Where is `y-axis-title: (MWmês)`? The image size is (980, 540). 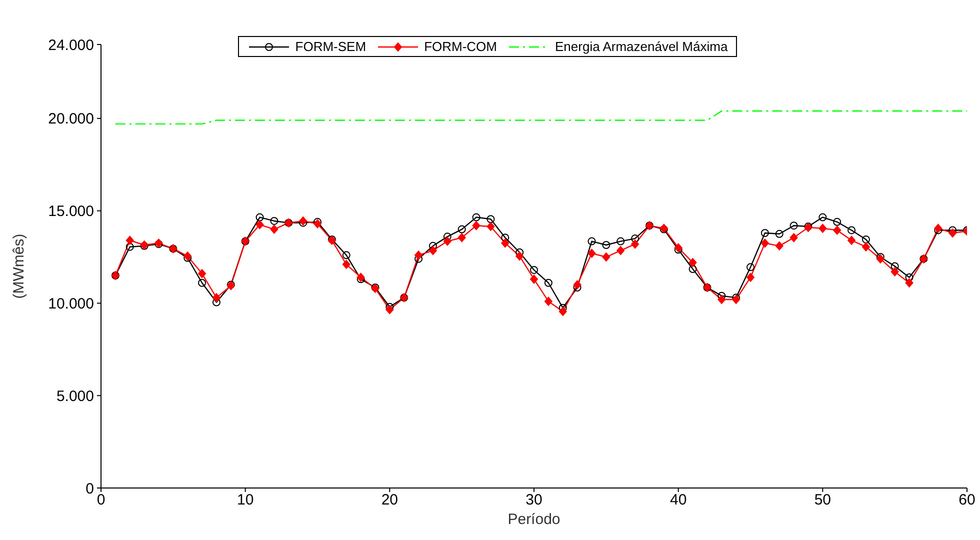 y-axis-title: (MWmês) is located at coordinates (19, 266).